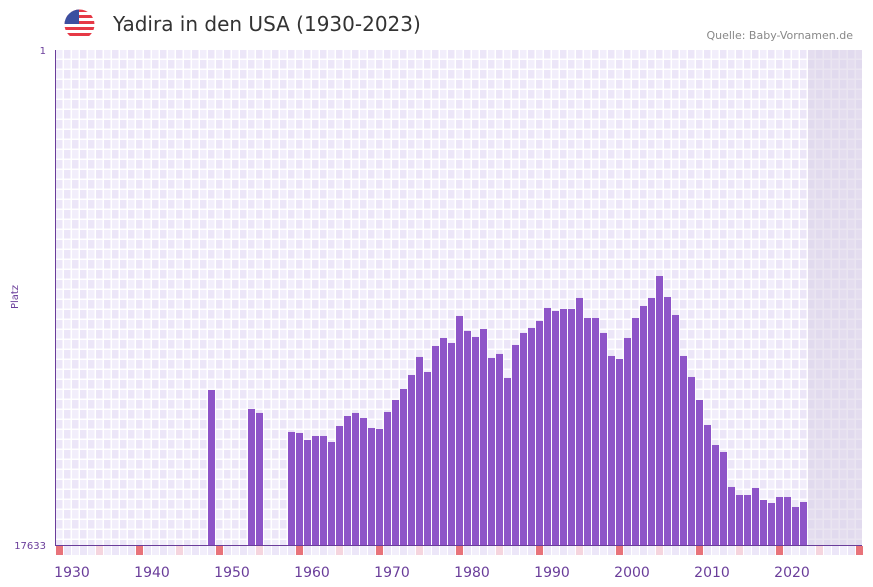 Image resolution: width=873 pixels, height=587 pixels. Describe the element at coordinates (395, 472) in the screenshot. I see `bar-1971` at that location.